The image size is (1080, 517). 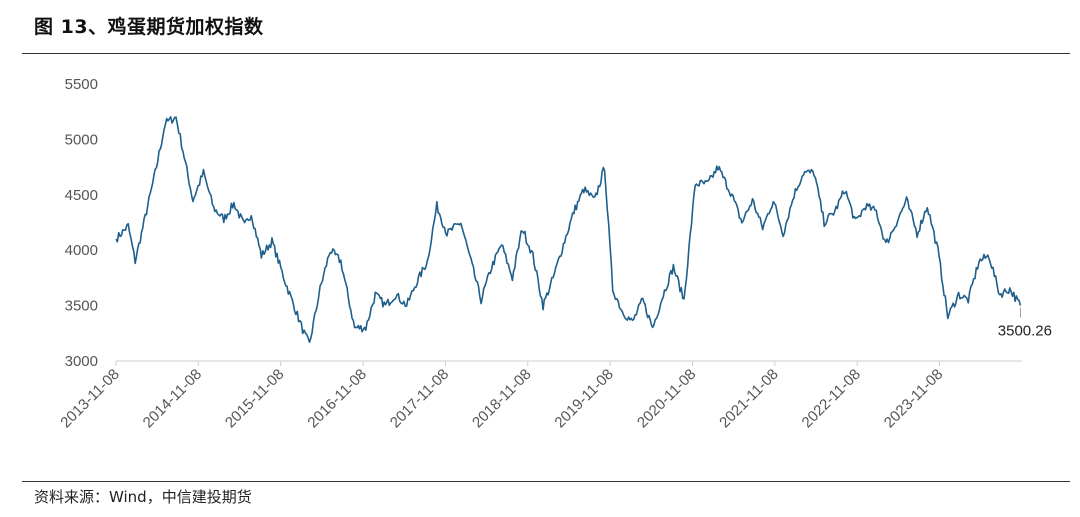 What do you see at coordinates (81, 306) in the screenshot?
I see `y-tick-label: 3500` at bounding box center [81, 306].